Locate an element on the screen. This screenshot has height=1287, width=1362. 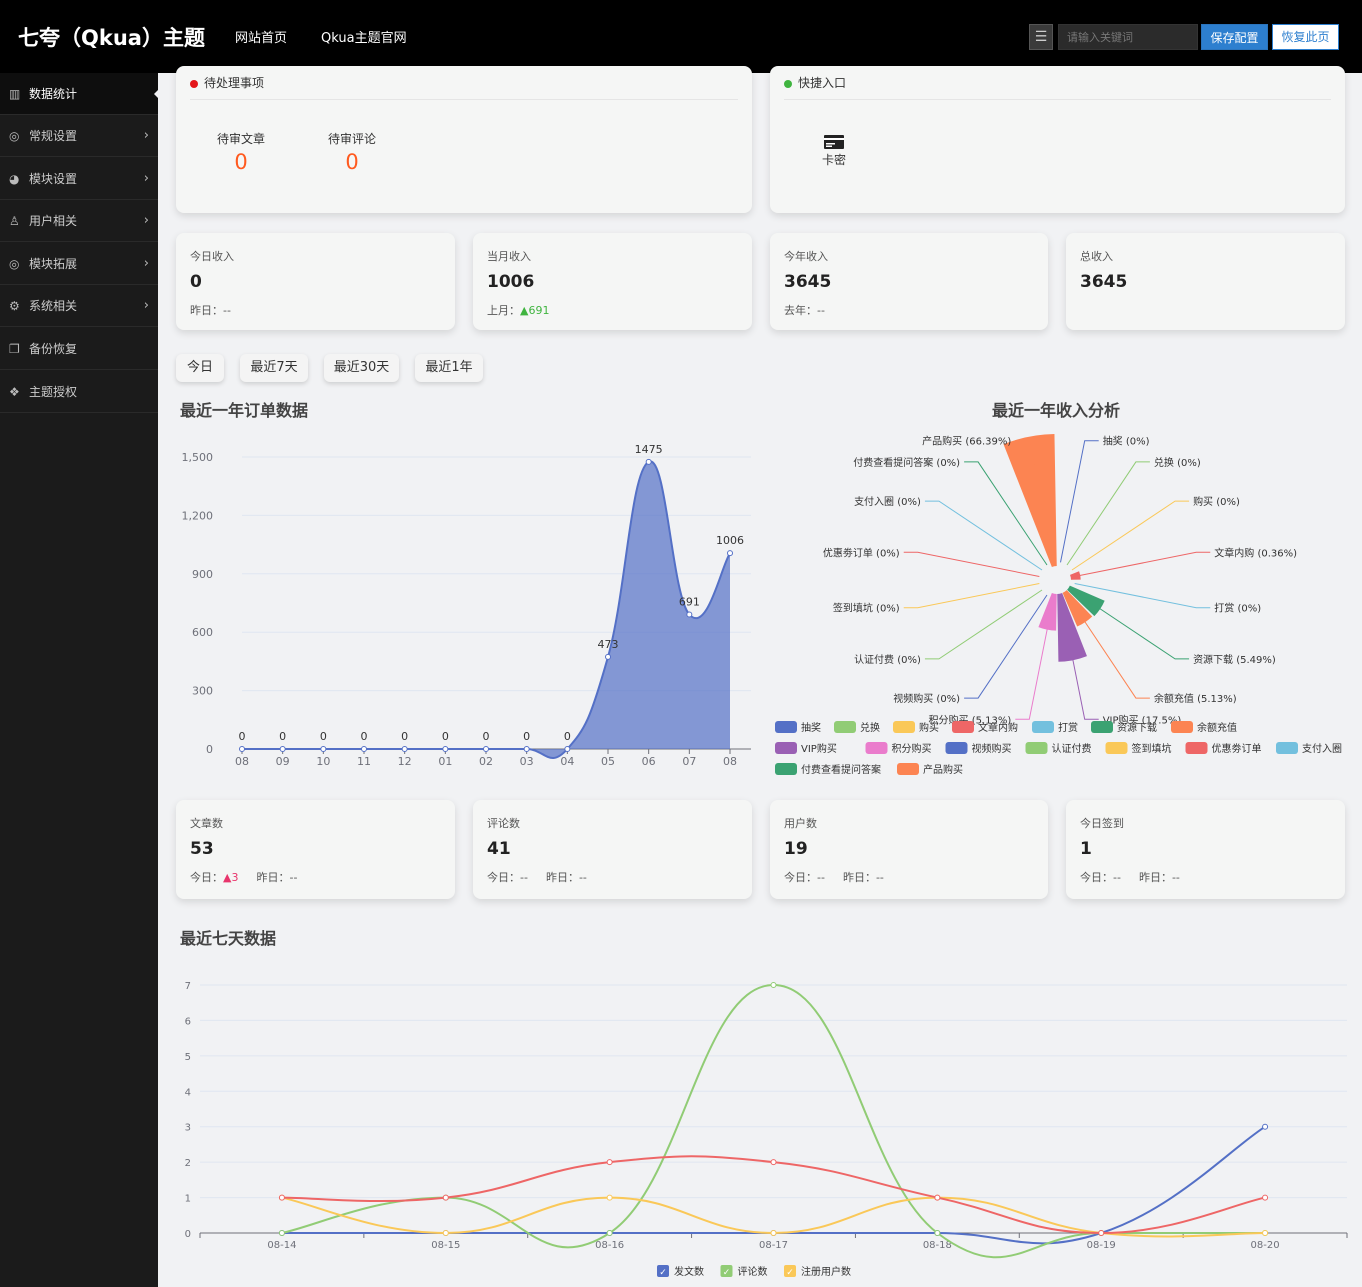
legend-label: 优惠劵订单 is located at coordinates (1237, 748).